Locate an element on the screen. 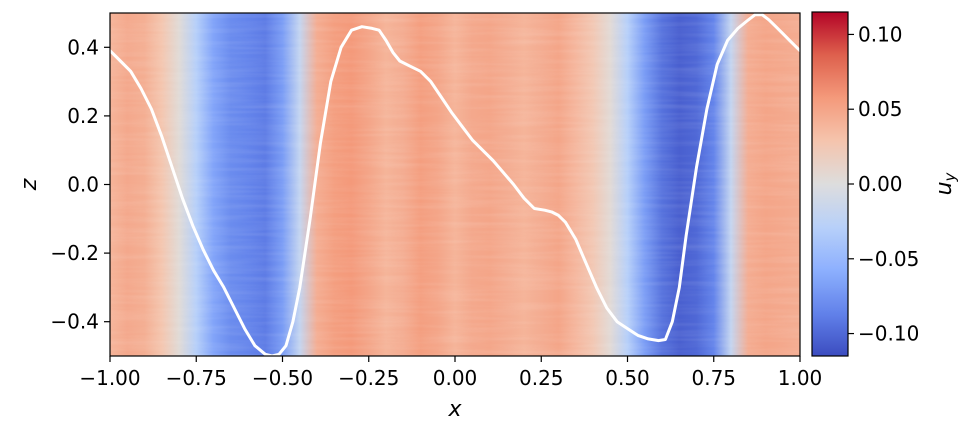  x-tick-label: −1.00 is located at coordinates (109, 378).